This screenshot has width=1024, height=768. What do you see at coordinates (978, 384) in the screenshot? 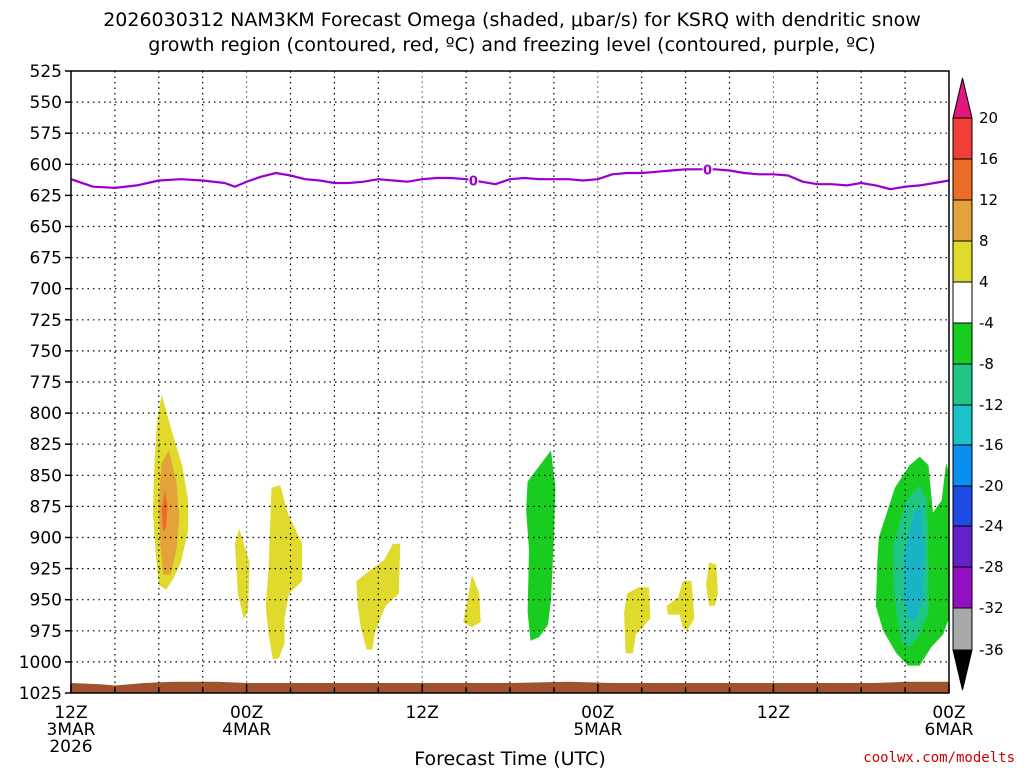
I see `colorbar: -36 -32 -28 -24 -20 -16 -12 -8 -4 4 8 12 16 20` at bounding box center [978, 384].